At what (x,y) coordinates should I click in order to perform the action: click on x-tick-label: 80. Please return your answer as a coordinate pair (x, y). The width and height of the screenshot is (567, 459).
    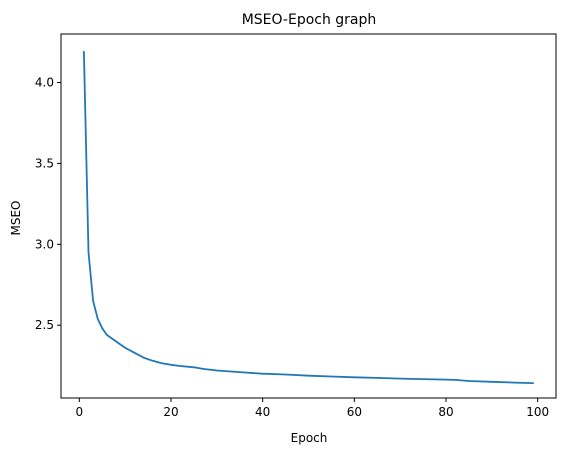
    Looking at the image, I should click on (445, 412).